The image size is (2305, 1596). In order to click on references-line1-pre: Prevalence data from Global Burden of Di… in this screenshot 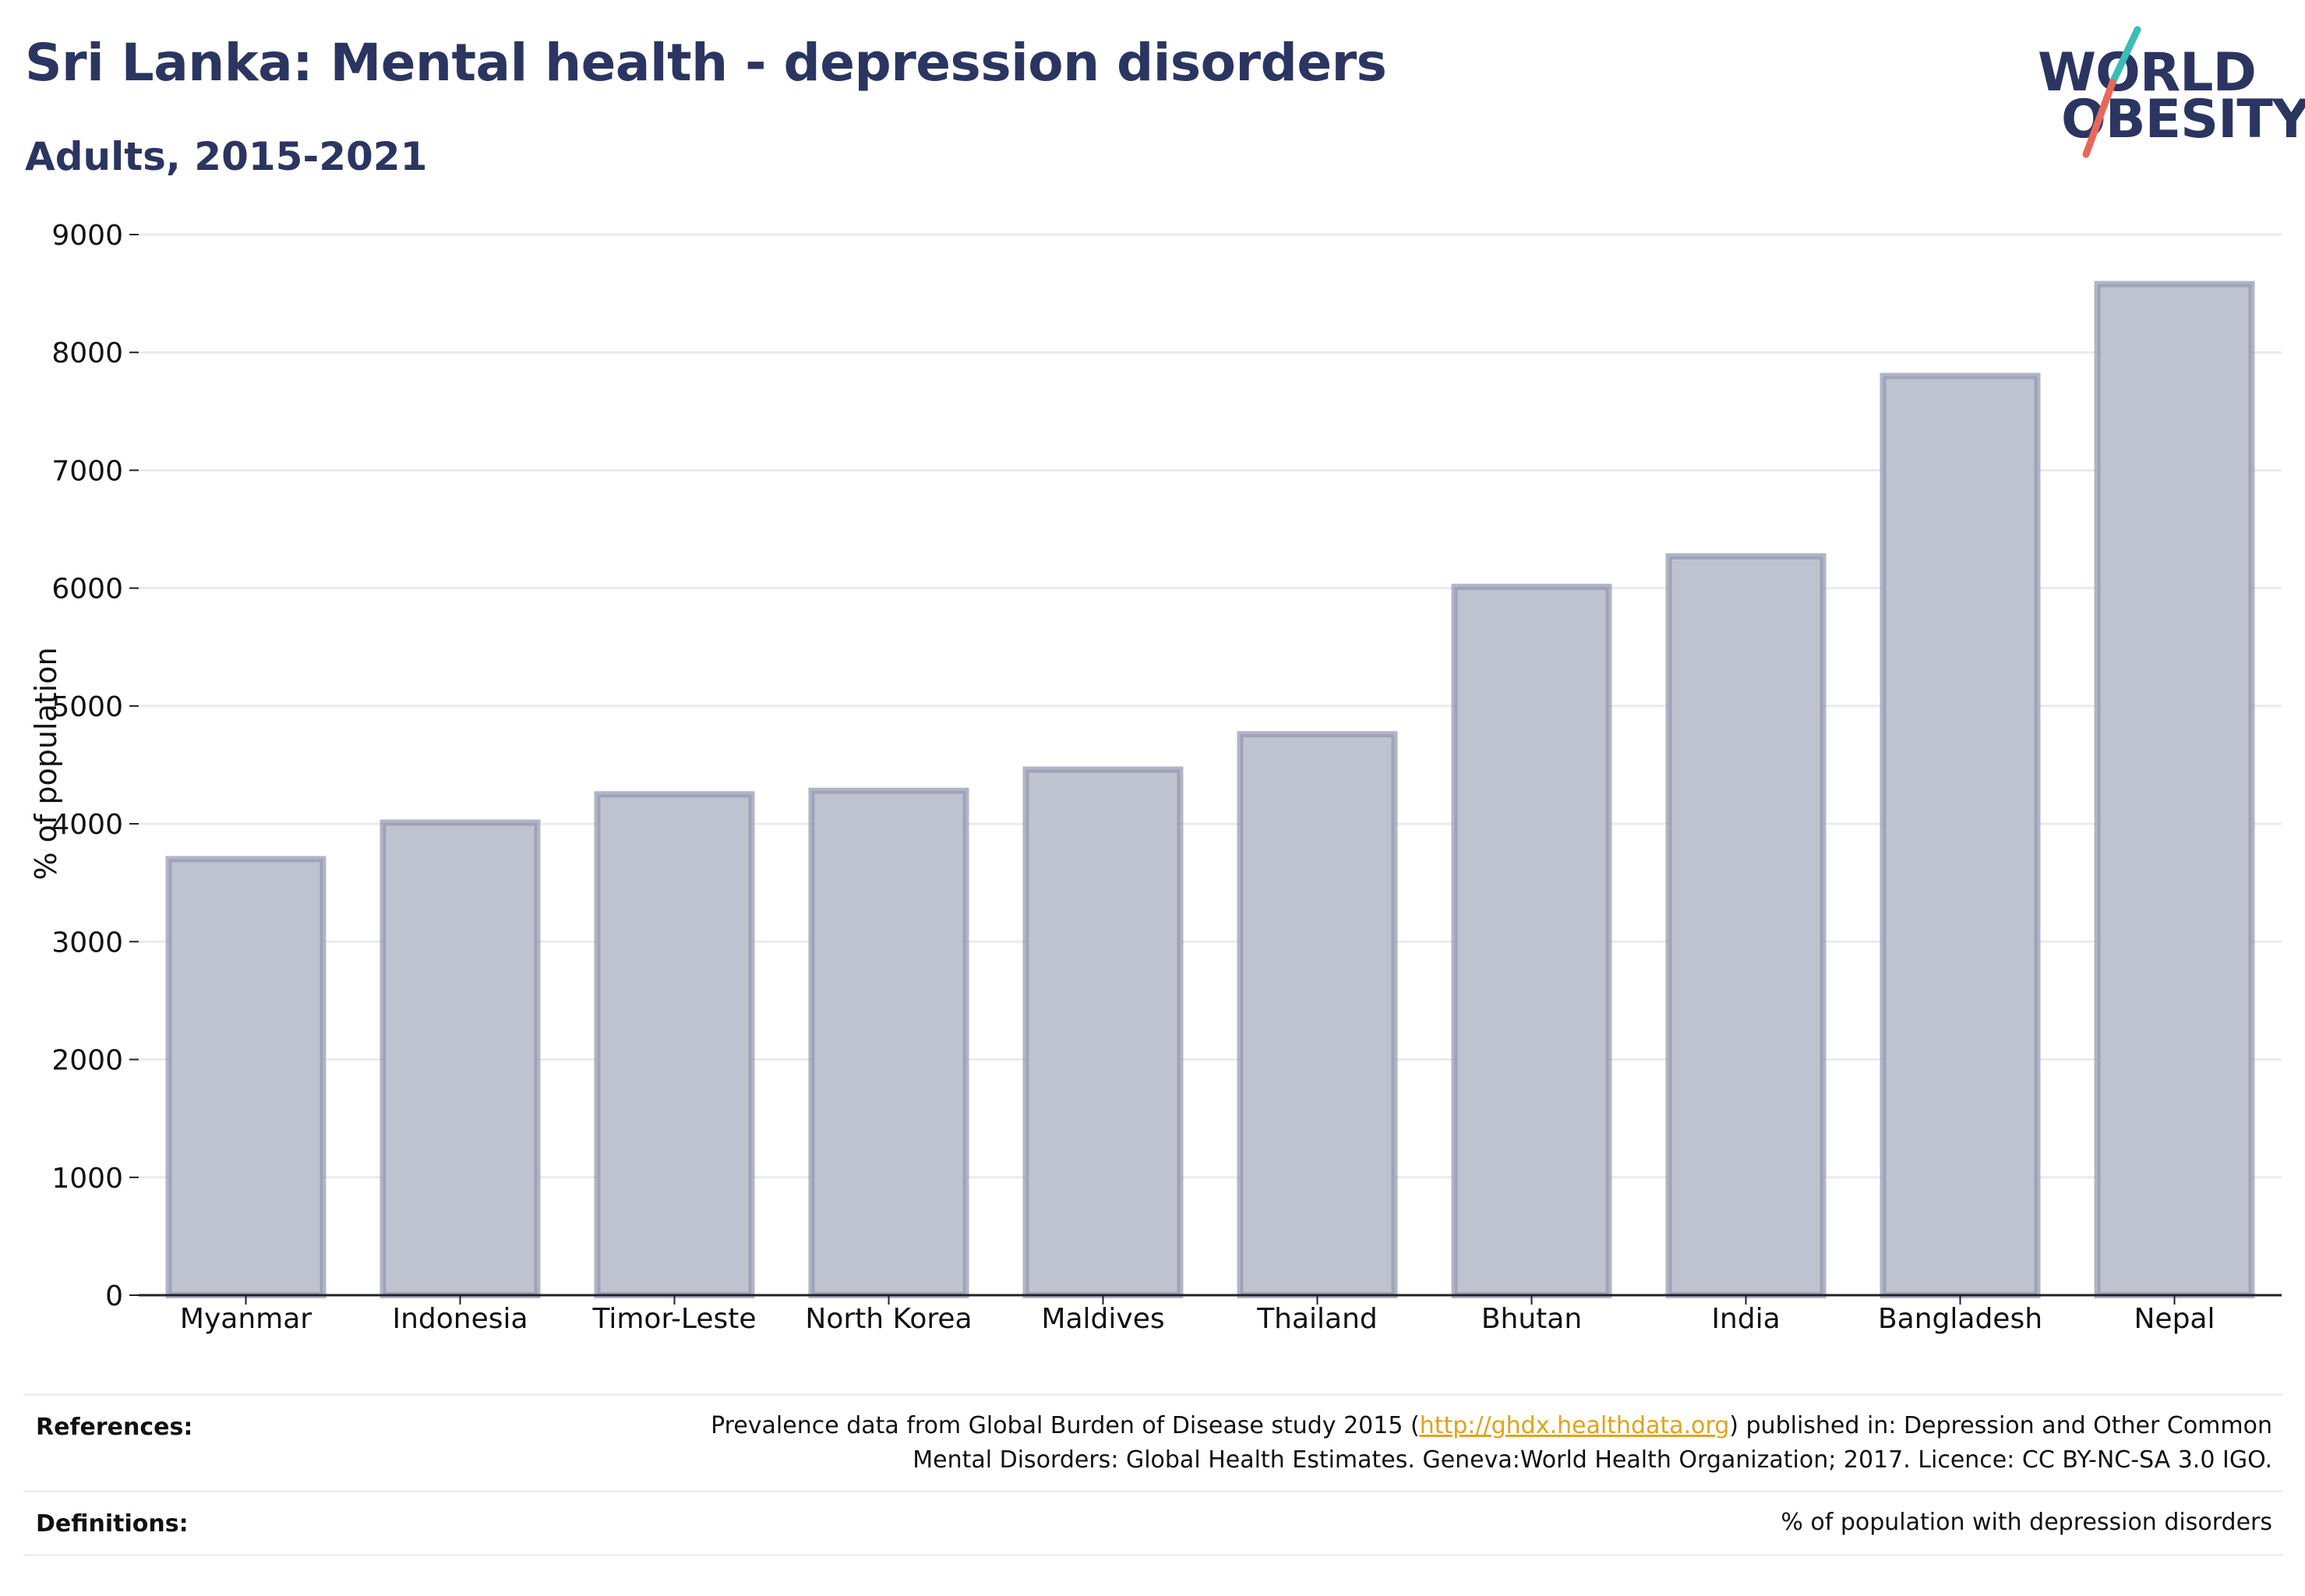, I will do `click(1065, 1425)`.